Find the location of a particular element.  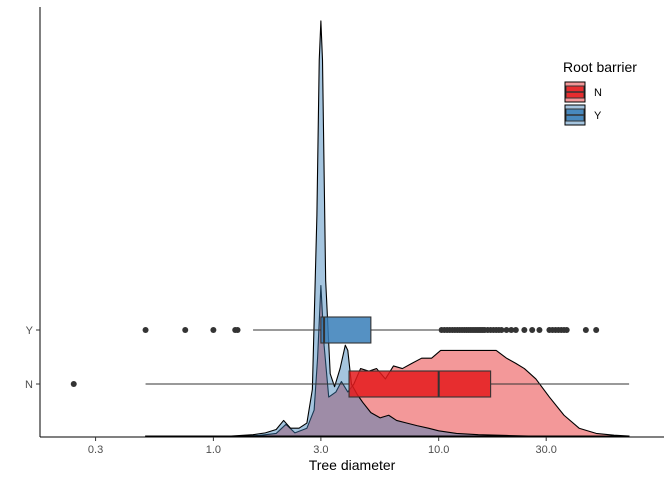

x-tick-label: 3.0 is located at coordinates (320, 450).